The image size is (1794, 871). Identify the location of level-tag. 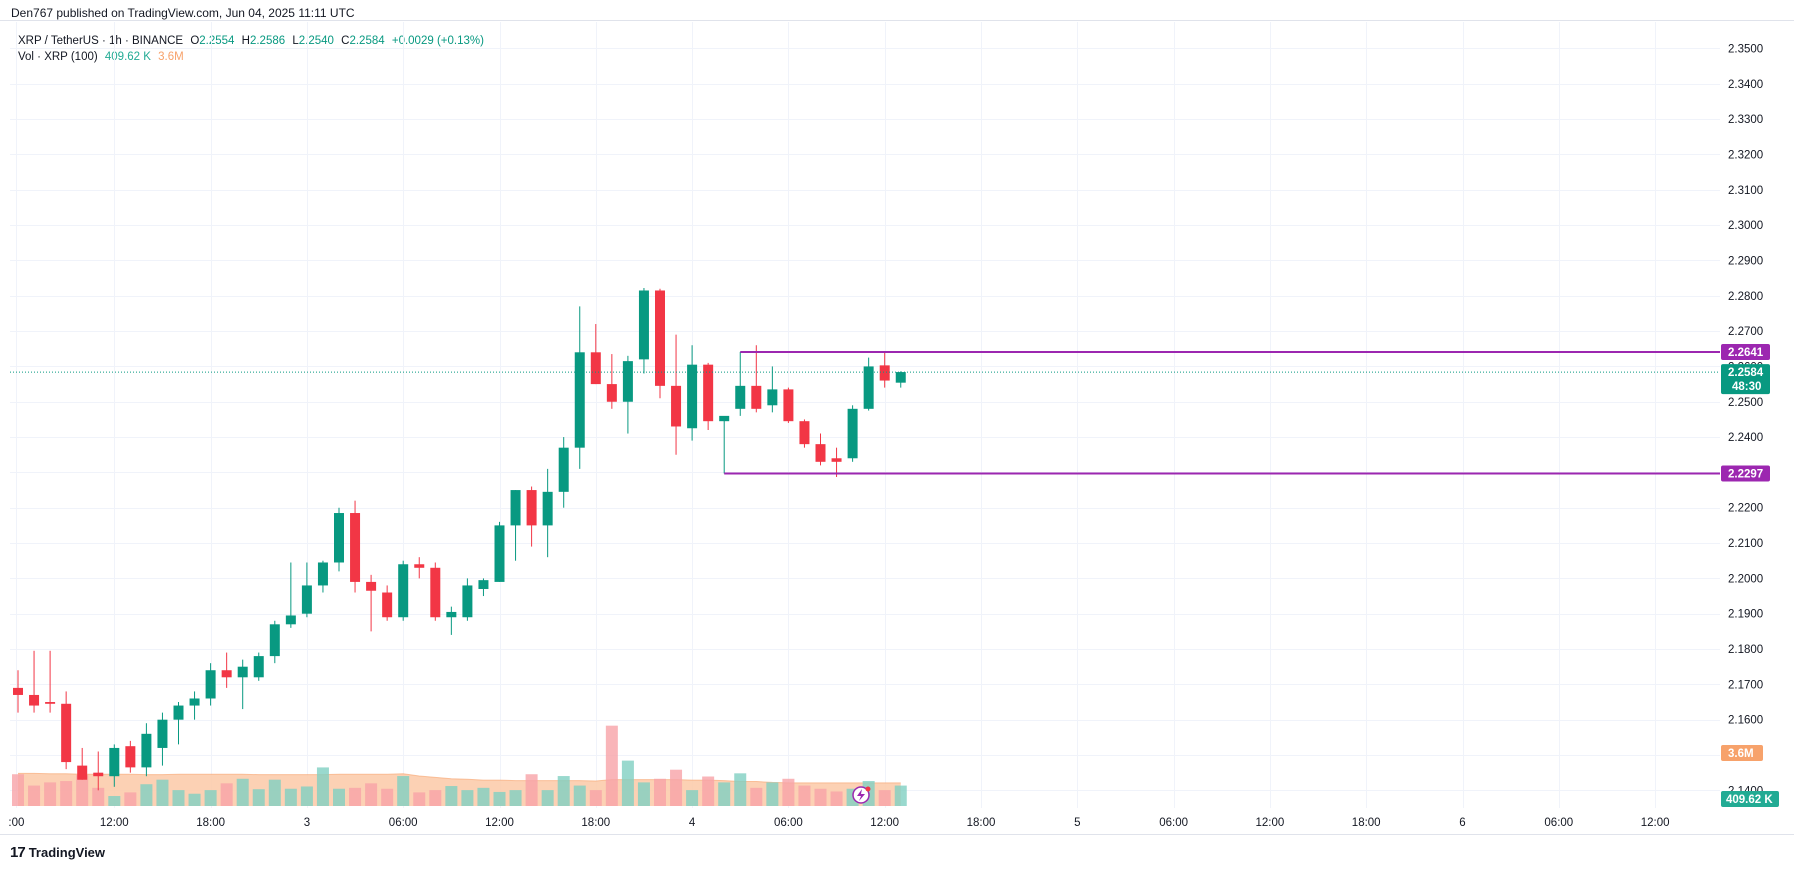
(1745, 351).